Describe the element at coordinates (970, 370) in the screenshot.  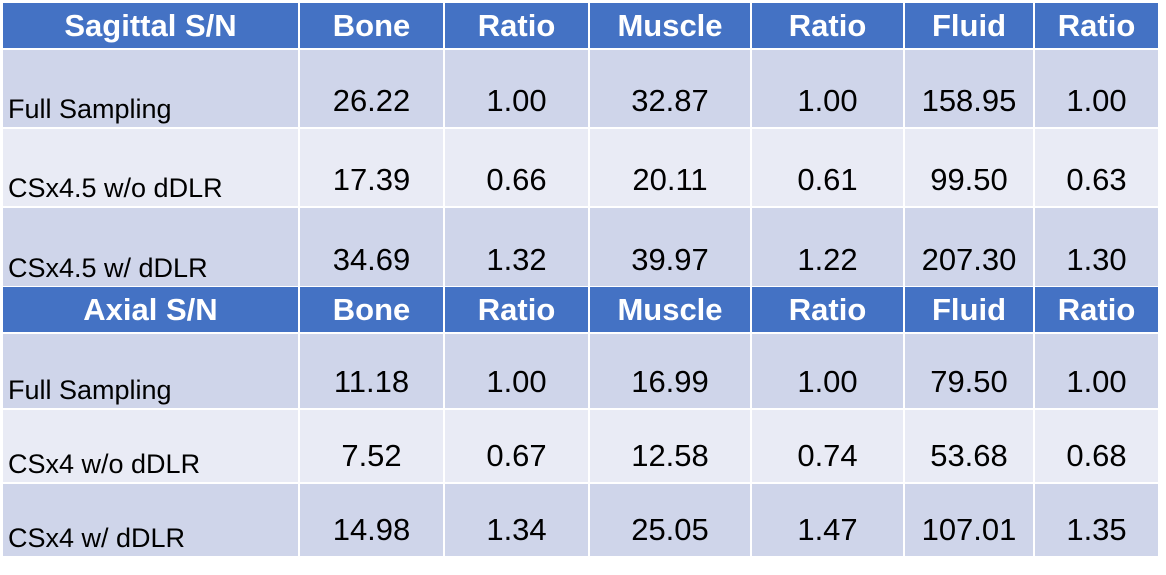
I see `value-cell: 79.50` at that location.